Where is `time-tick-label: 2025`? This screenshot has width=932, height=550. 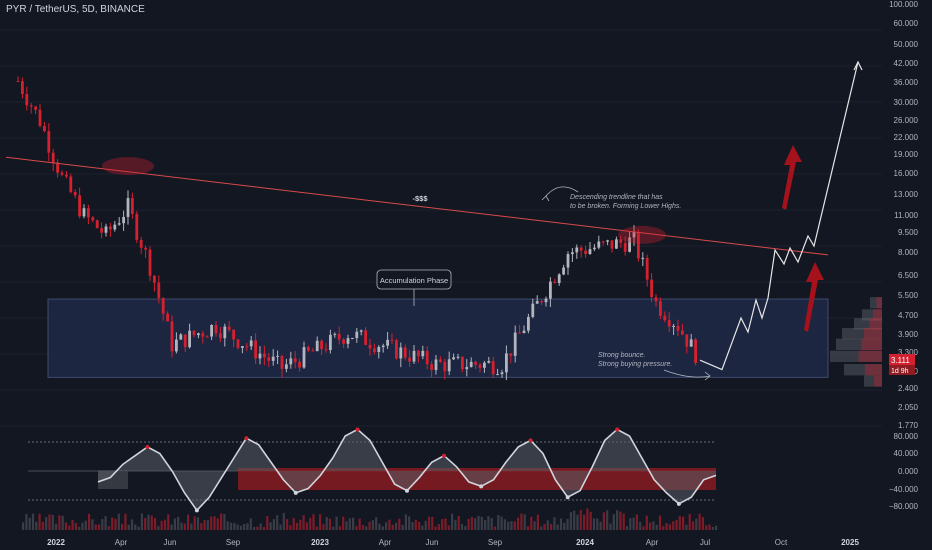
time-tick-label: 2025 is located at coordinates (850, 542).